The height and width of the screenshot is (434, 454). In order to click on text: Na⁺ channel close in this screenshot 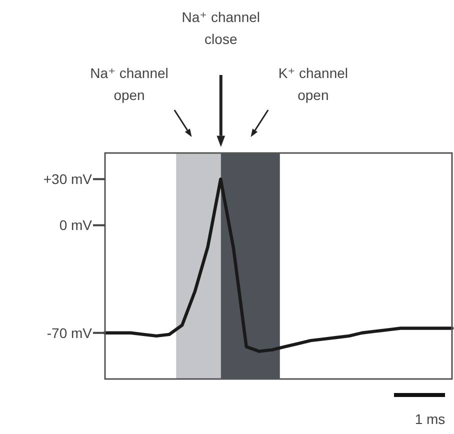, I will do `click(221, 28)`.